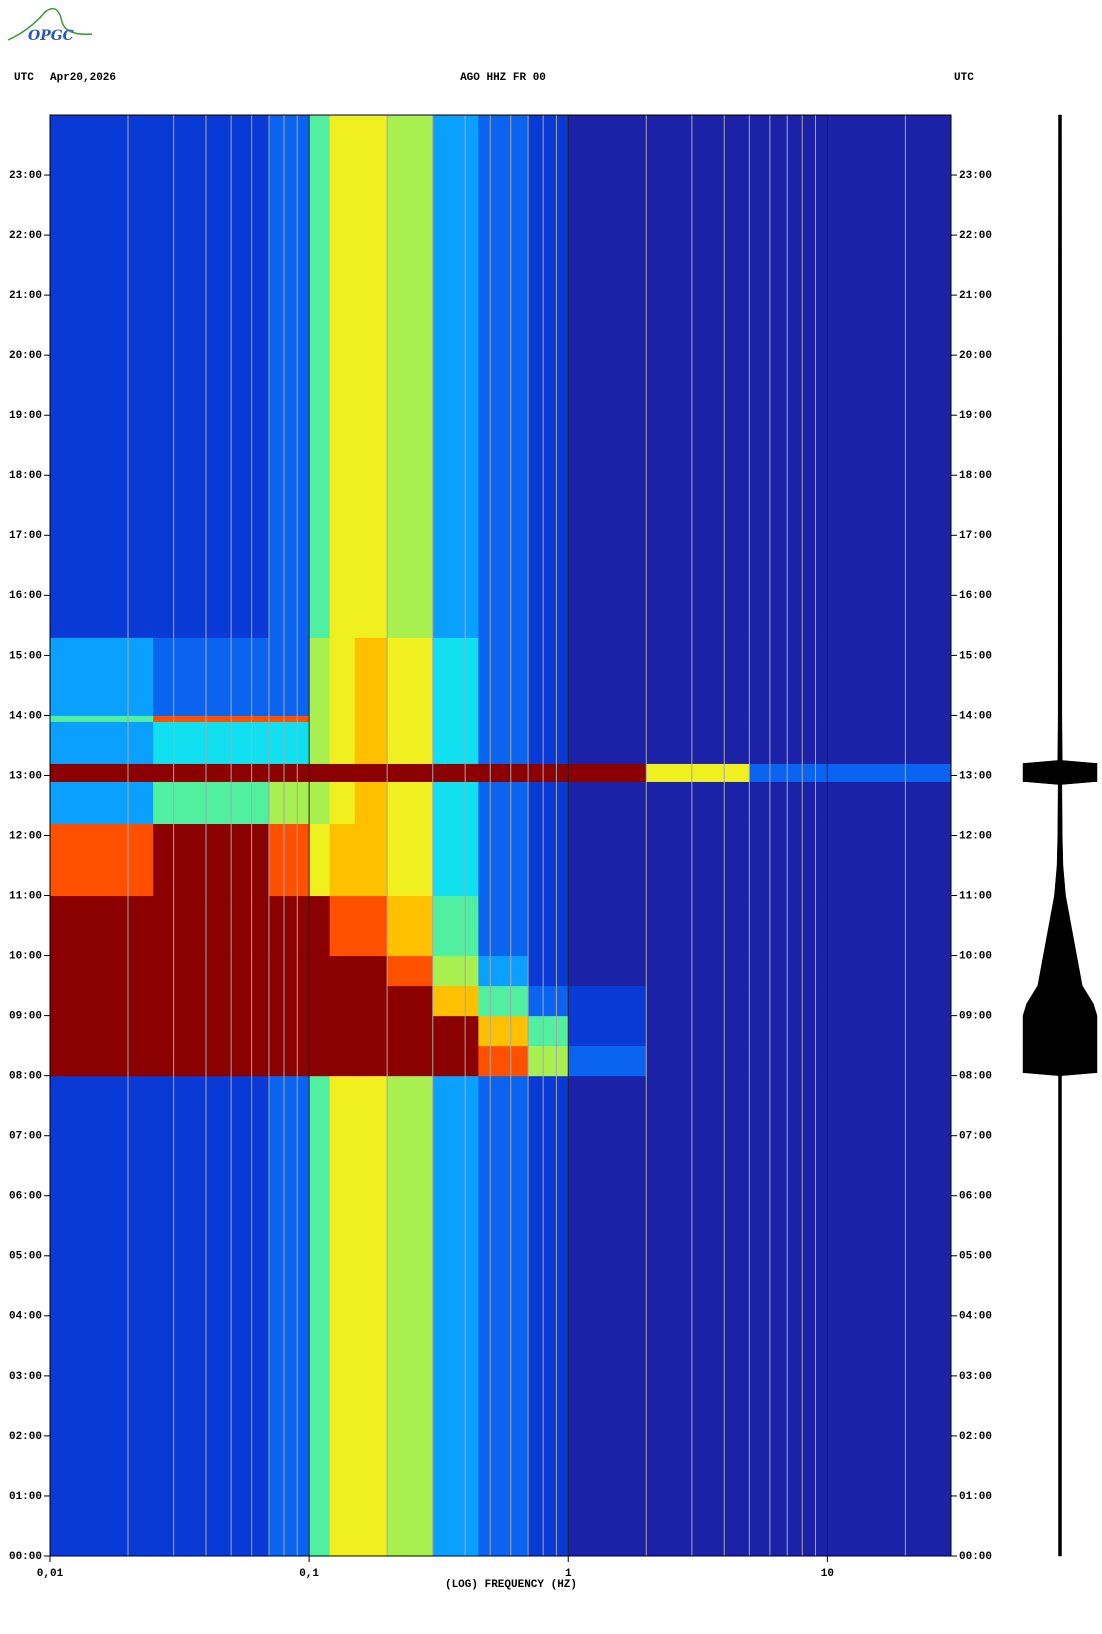 The height and width of the screenshot is (1634, 1102). I want to click on y-tick-label: 21:00, so click(975, 296).